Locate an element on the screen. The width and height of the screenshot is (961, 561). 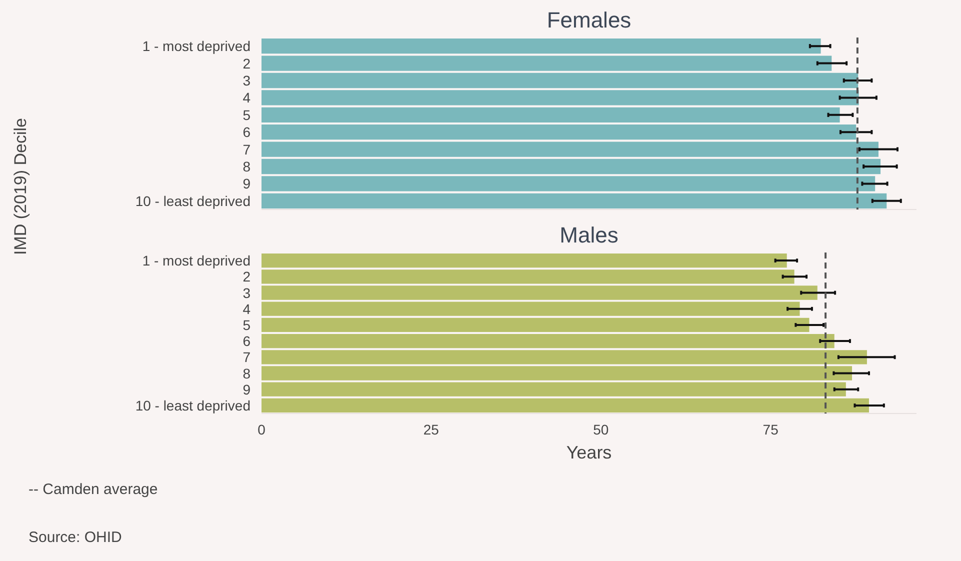
x-tick-label: 0 is located at coordinates (262, 430).